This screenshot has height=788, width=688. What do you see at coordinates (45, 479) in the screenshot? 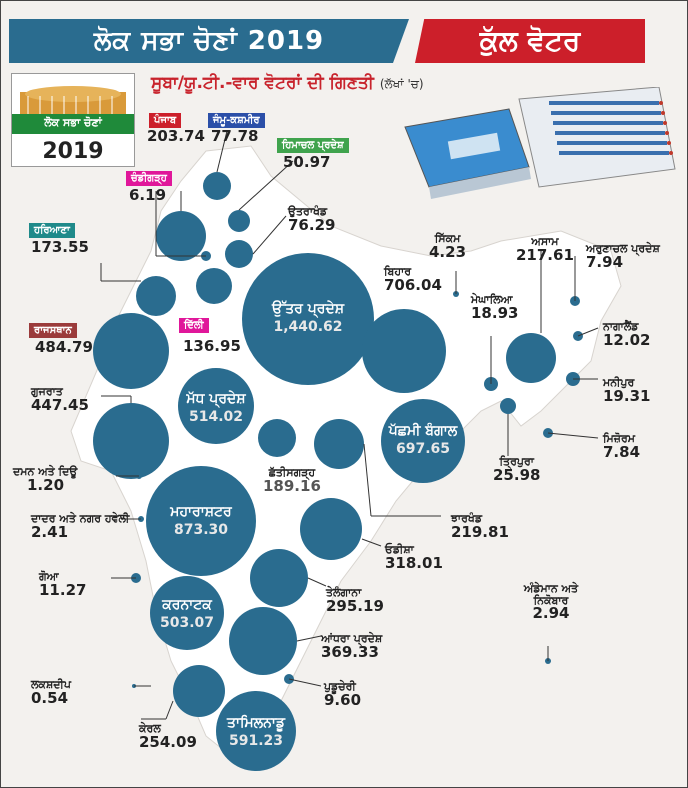
I see `label-daman: ਦਮਨ ਅਤੇ ਦਿਊ 1.20` at bounding box center [45, 479].